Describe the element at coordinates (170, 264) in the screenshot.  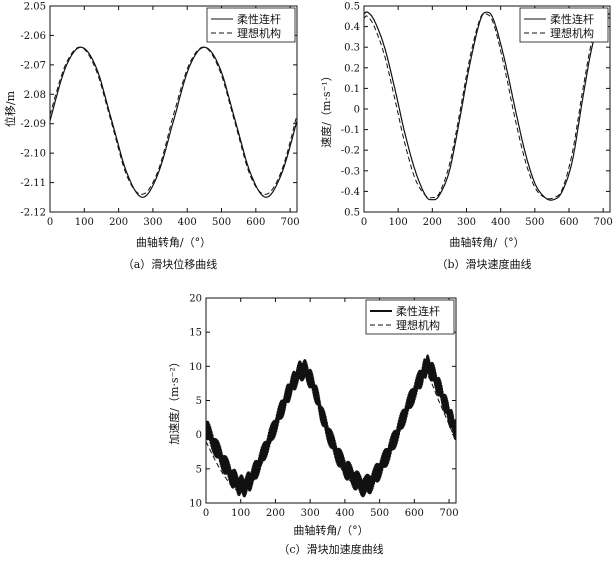
I see `chart-caption: （a）滑块位移曲线` at that location.